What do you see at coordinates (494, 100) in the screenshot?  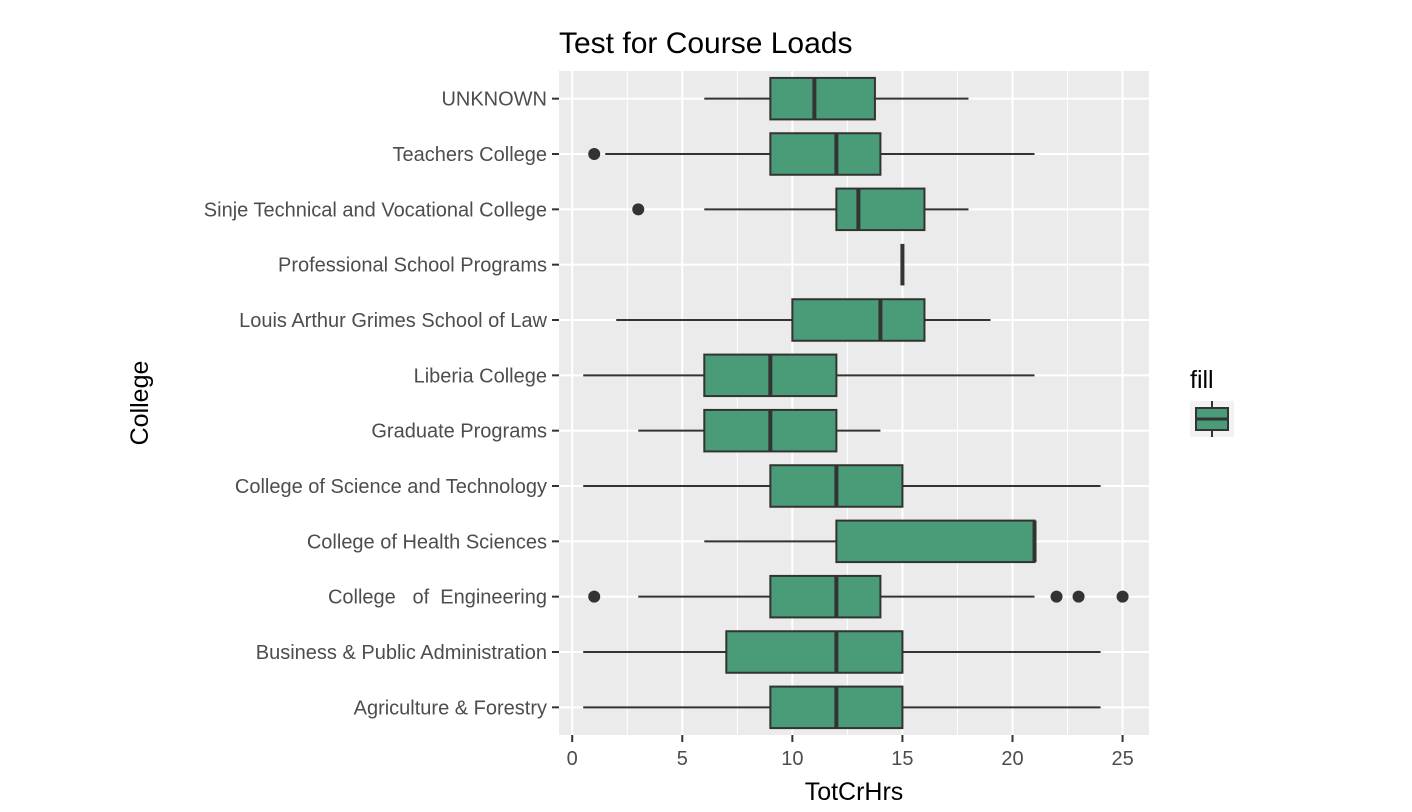 I see `category-label: UNKNOWN` at bounding box center [494, 100].